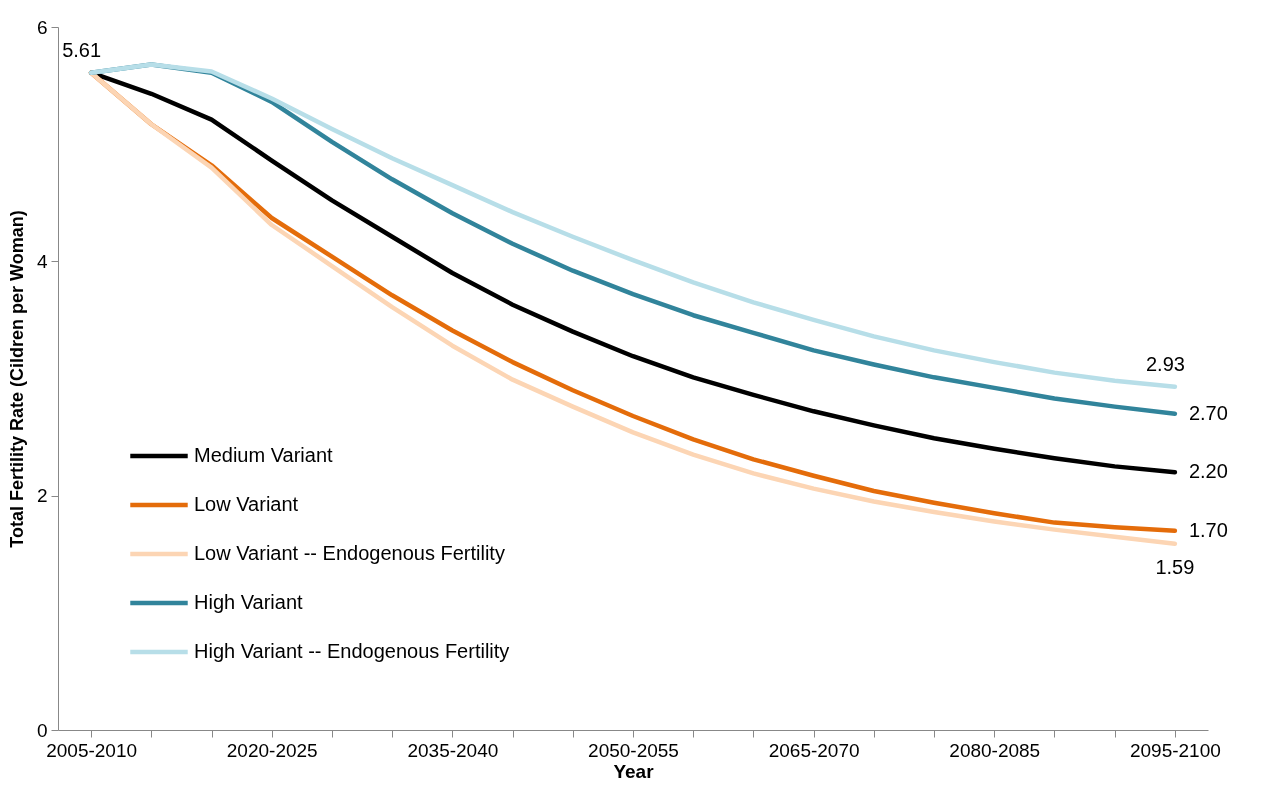  I want to click on y-tick-label: 2, so click(42, 496).